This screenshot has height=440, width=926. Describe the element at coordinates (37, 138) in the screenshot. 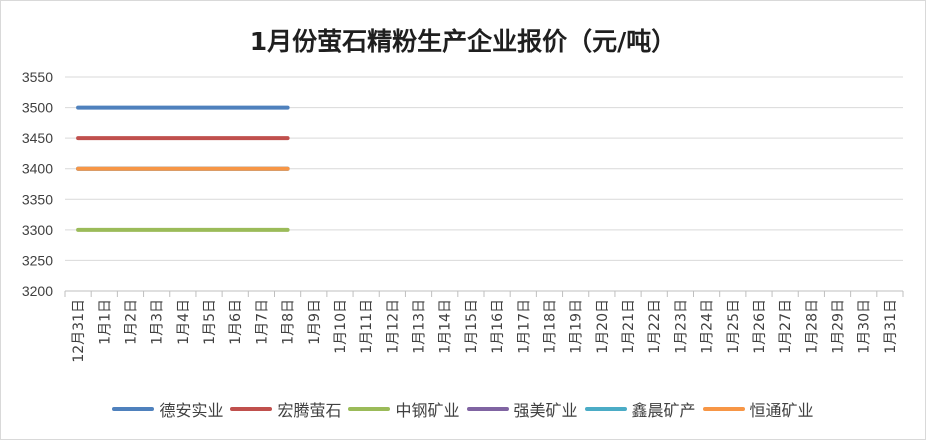

I see `y-tick-label: 3450` at that location.